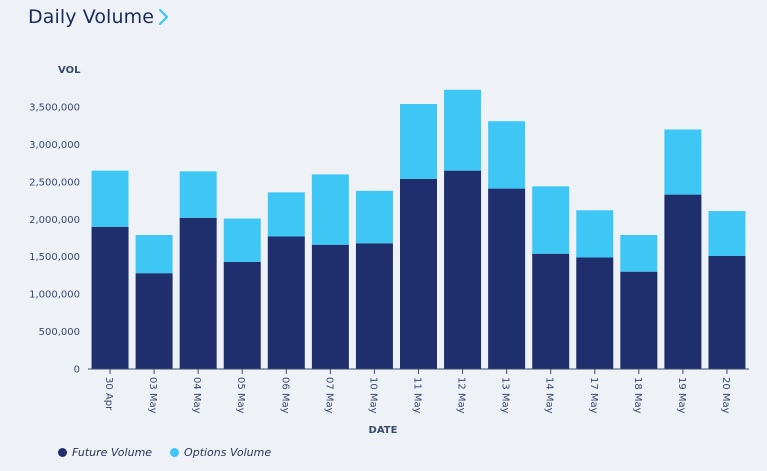 The height and width of the screenshot is (471, 767). What do you see at coordinates (328, 395) in the screenshot?
I see `x-tick-label: 07 May` at bounding box center [328, 395].